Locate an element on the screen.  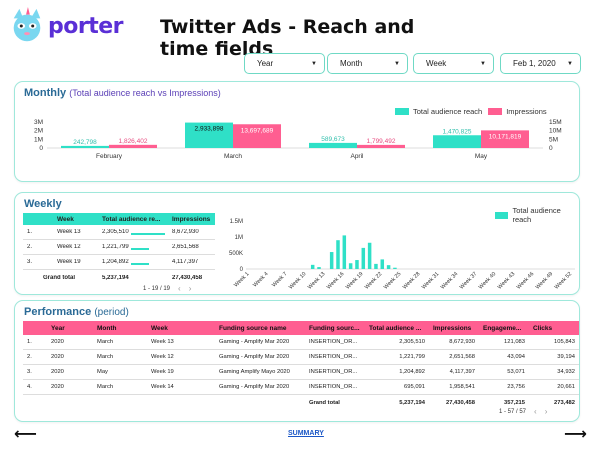
cell-engagements: 43,094 is located at coordinates (516, 357).